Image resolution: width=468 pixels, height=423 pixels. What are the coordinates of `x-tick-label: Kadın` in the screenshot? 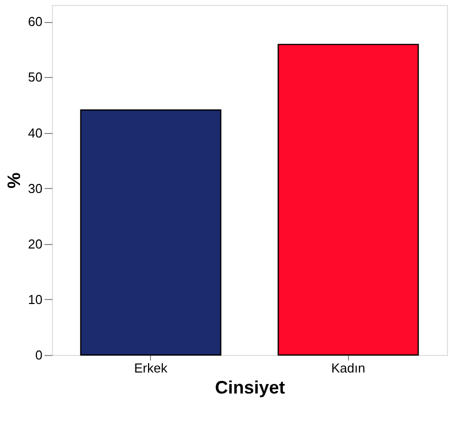 It's located at (348, 368).